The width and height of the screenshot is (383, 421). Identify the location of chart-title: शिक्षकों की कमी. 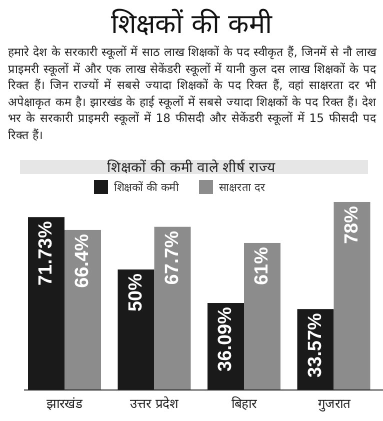
(192, 24).